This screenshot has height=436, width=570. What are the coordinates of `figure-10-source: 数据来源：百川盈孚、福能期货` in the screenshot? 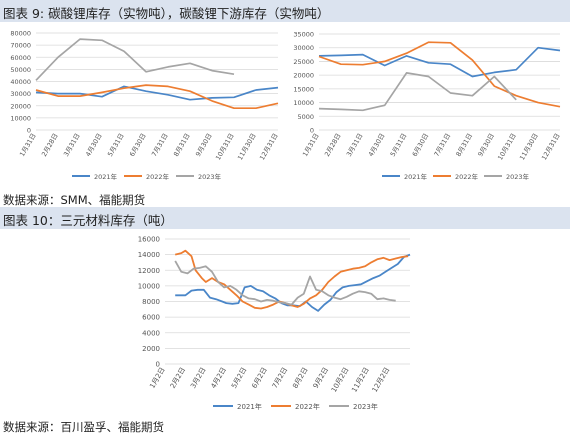 It's located at (83, 427).